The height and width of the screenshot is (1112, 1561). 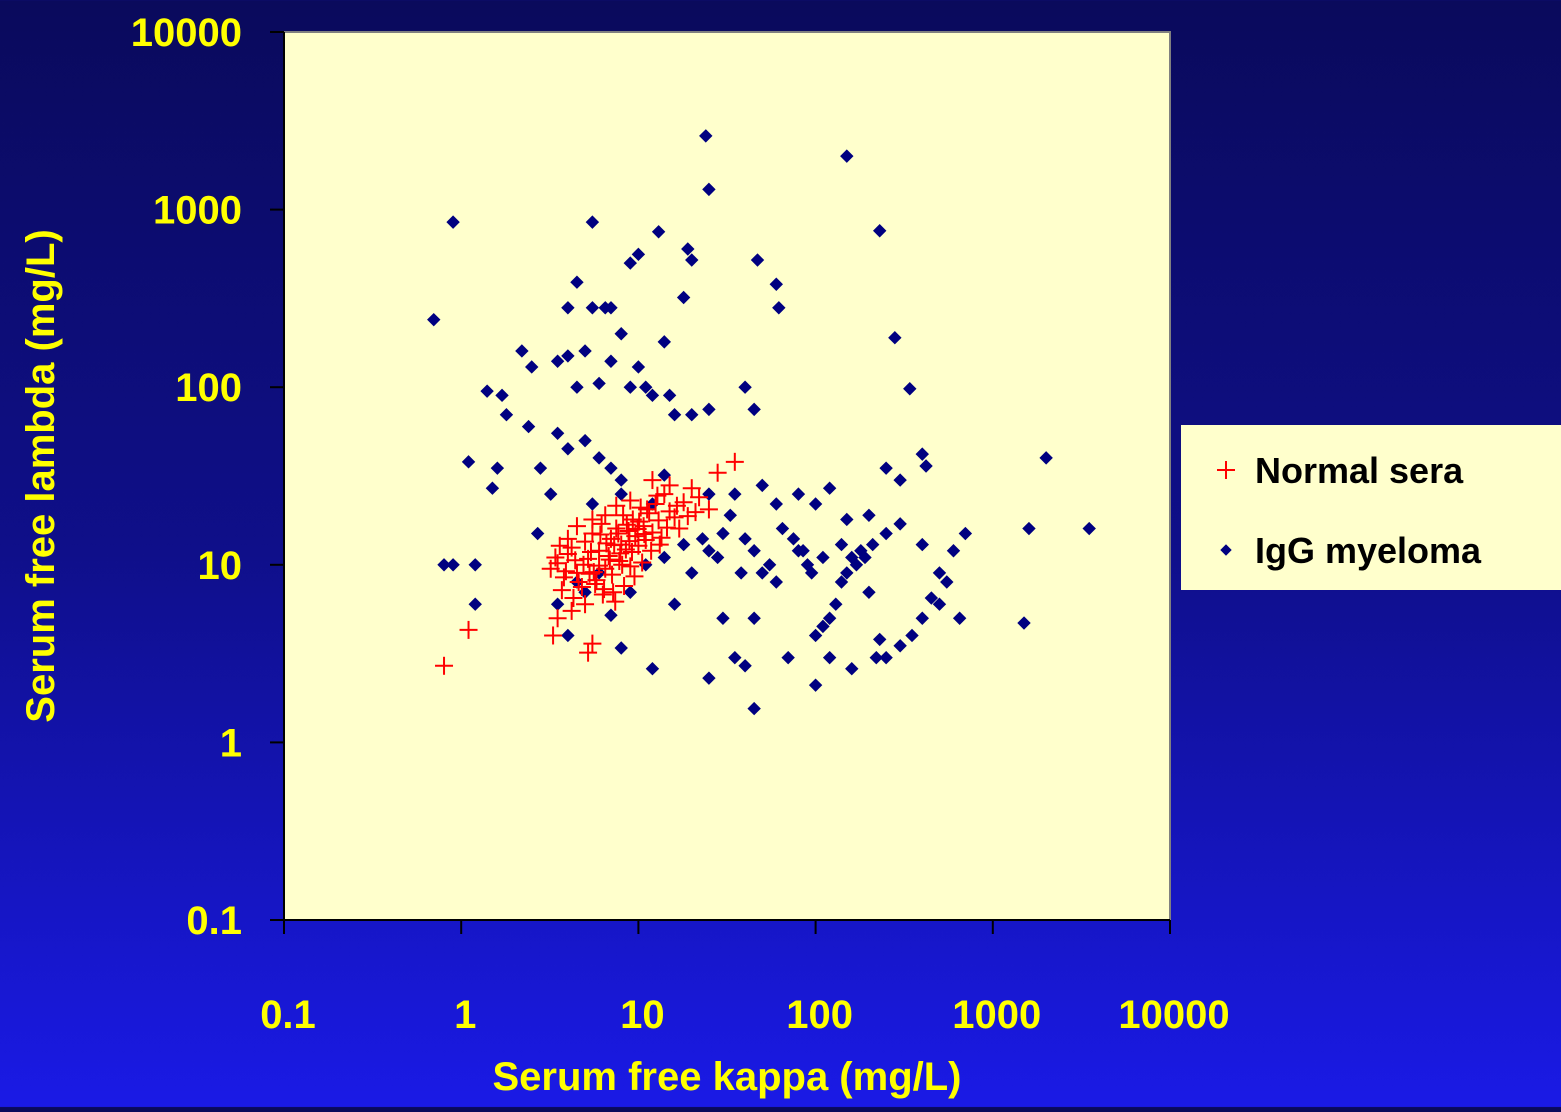 What do you see at coordinates (1359, 470) in the screenshot?
I see `legend-label: Normal sera` at bounding box center [1359, 470].